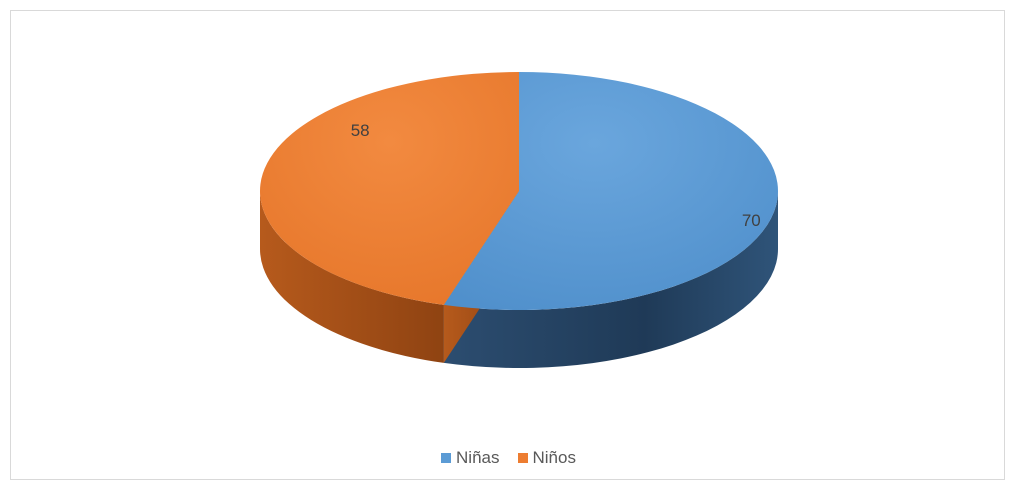 The image size is (1017, 491). Describe the element at coordinates (360, 130) in the screenshot. I see `data-label-ninos: 58` at that location.